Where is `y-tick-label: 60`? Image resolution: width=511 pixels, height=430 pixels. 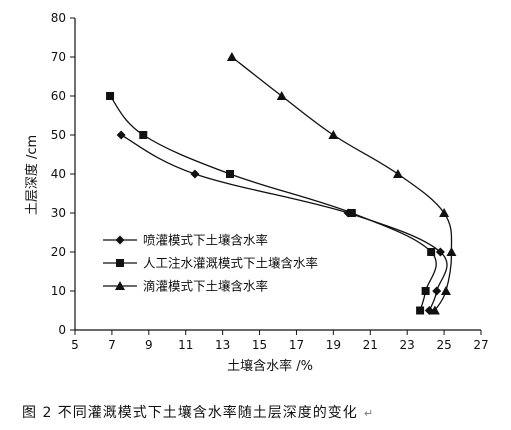
y-tick-label: 60 is located at coordinates (58, 96).